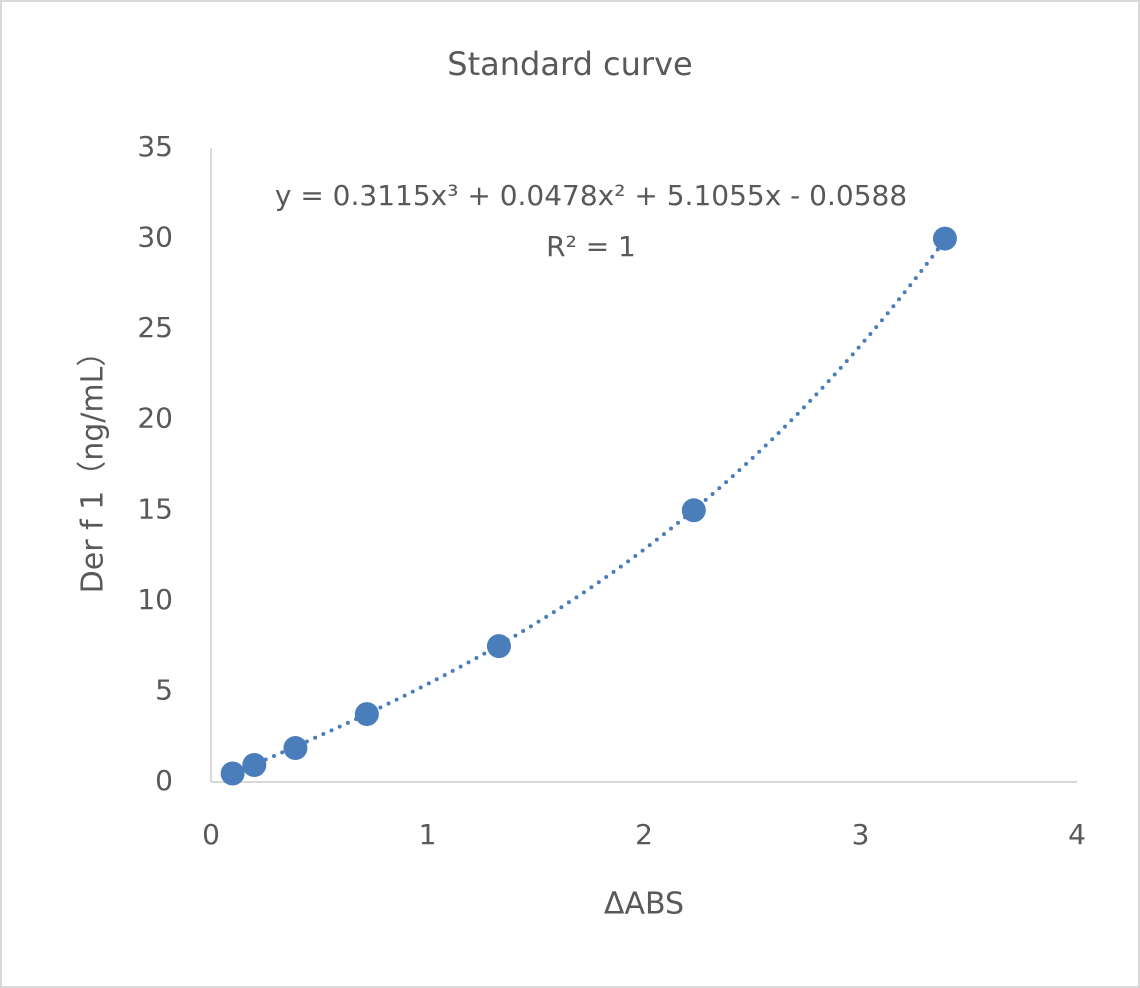 The width and height of the screenshot is (1140, 988). Describe the element at coordinates (569, 64) in the screenshot. I see `chart-title: Standard curve` at that location.